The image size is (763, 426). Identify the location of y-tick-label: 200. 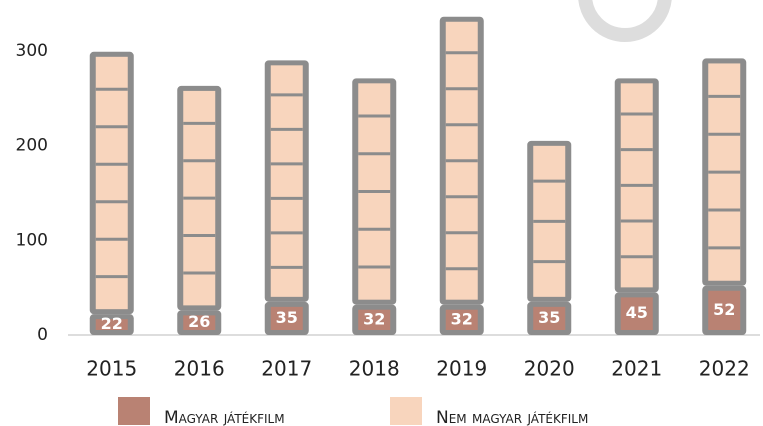
(32, 146).